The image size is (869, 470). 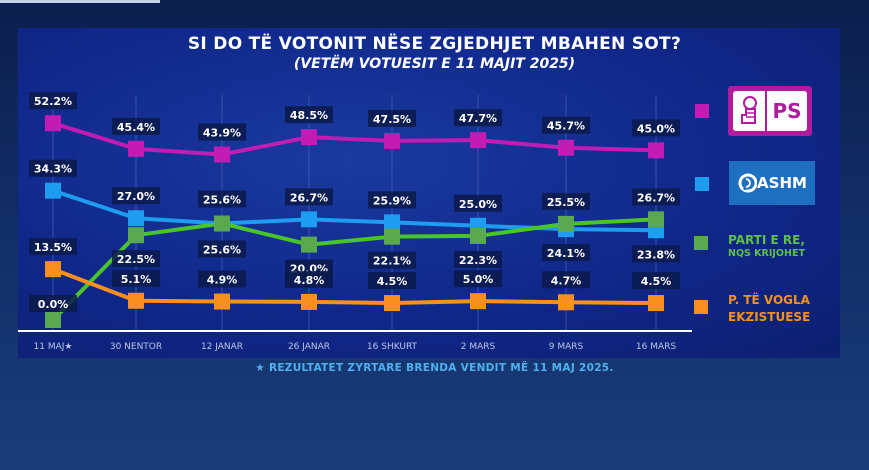 I want to click on ashm-logo-text: ASHM, so click(x=782, y=183).